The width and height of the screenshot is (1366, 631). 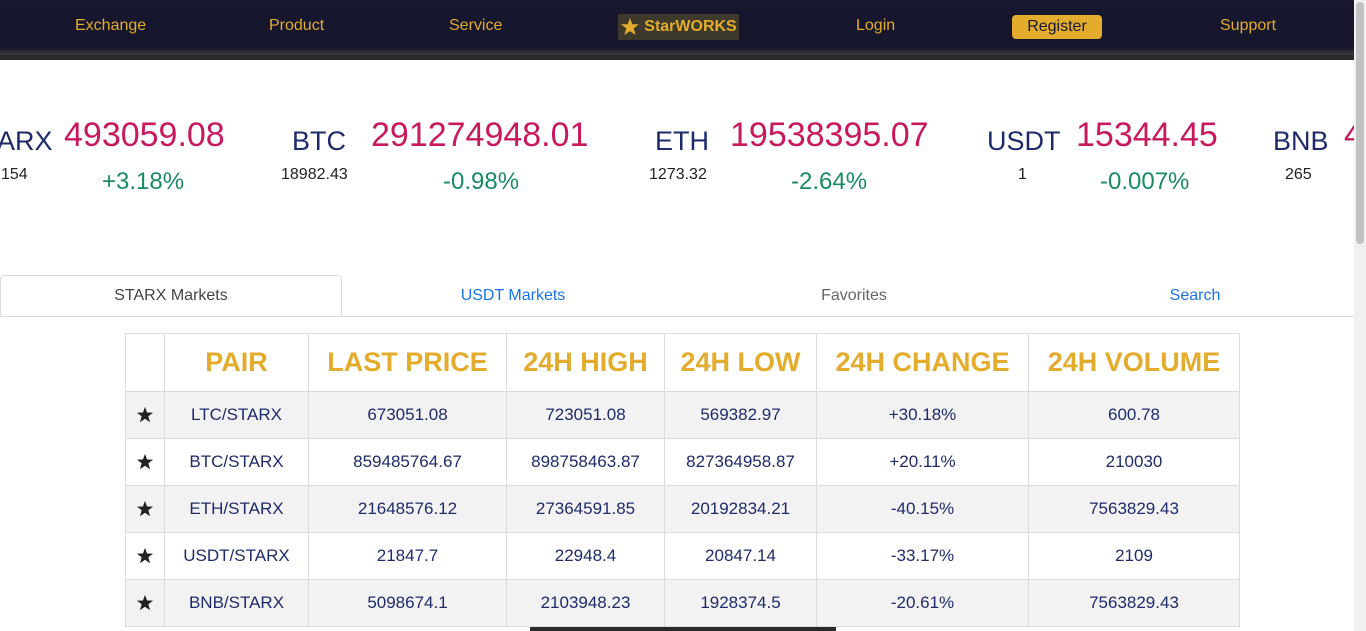 What do you see at coordinates (1022, 174) in the screenshot?
I see `ticker-sub-value: 1` at bounding box center [1022, 174].